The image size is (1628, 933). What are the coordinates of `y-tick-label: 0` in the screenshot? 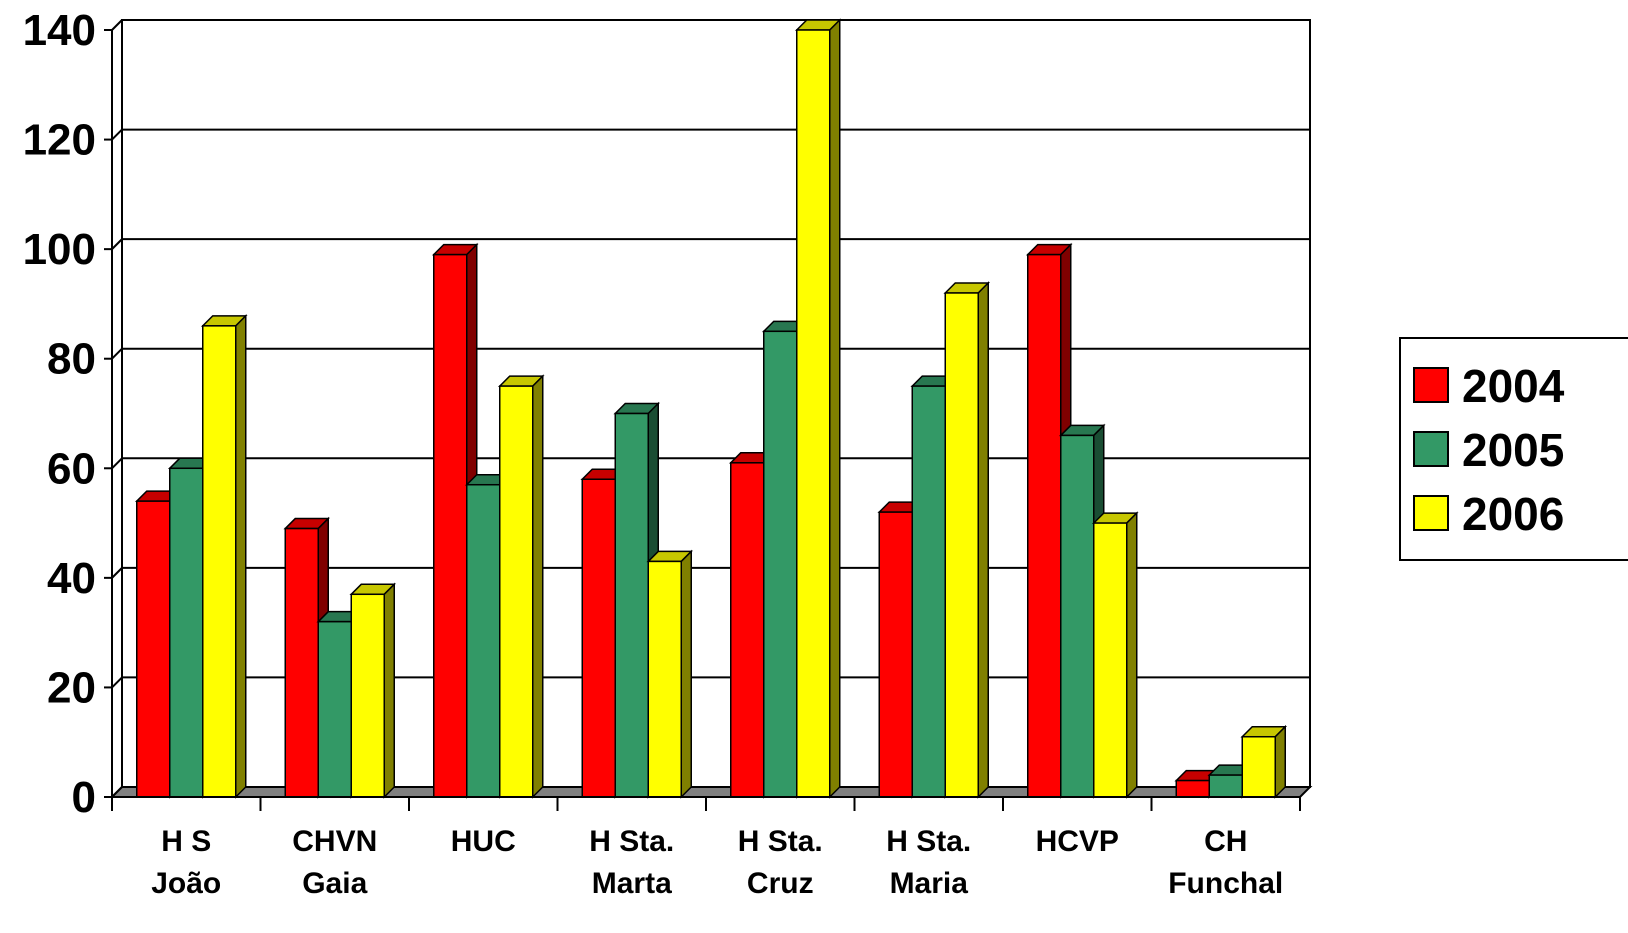 It's located at (84, 797).